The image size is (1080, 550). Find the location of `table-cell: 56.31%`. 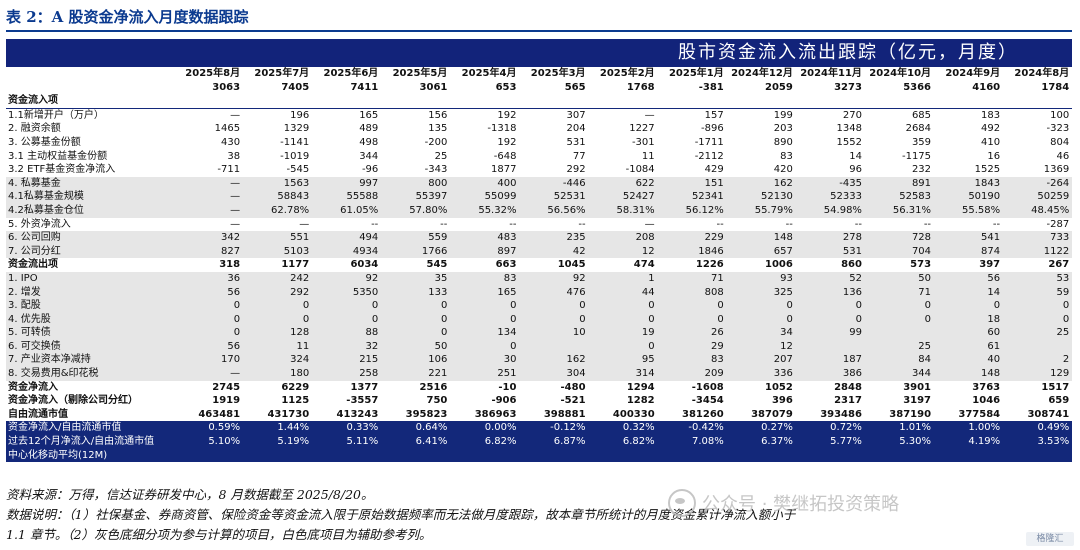

table-cell: 56.31% is located at coordinates (899, 210).